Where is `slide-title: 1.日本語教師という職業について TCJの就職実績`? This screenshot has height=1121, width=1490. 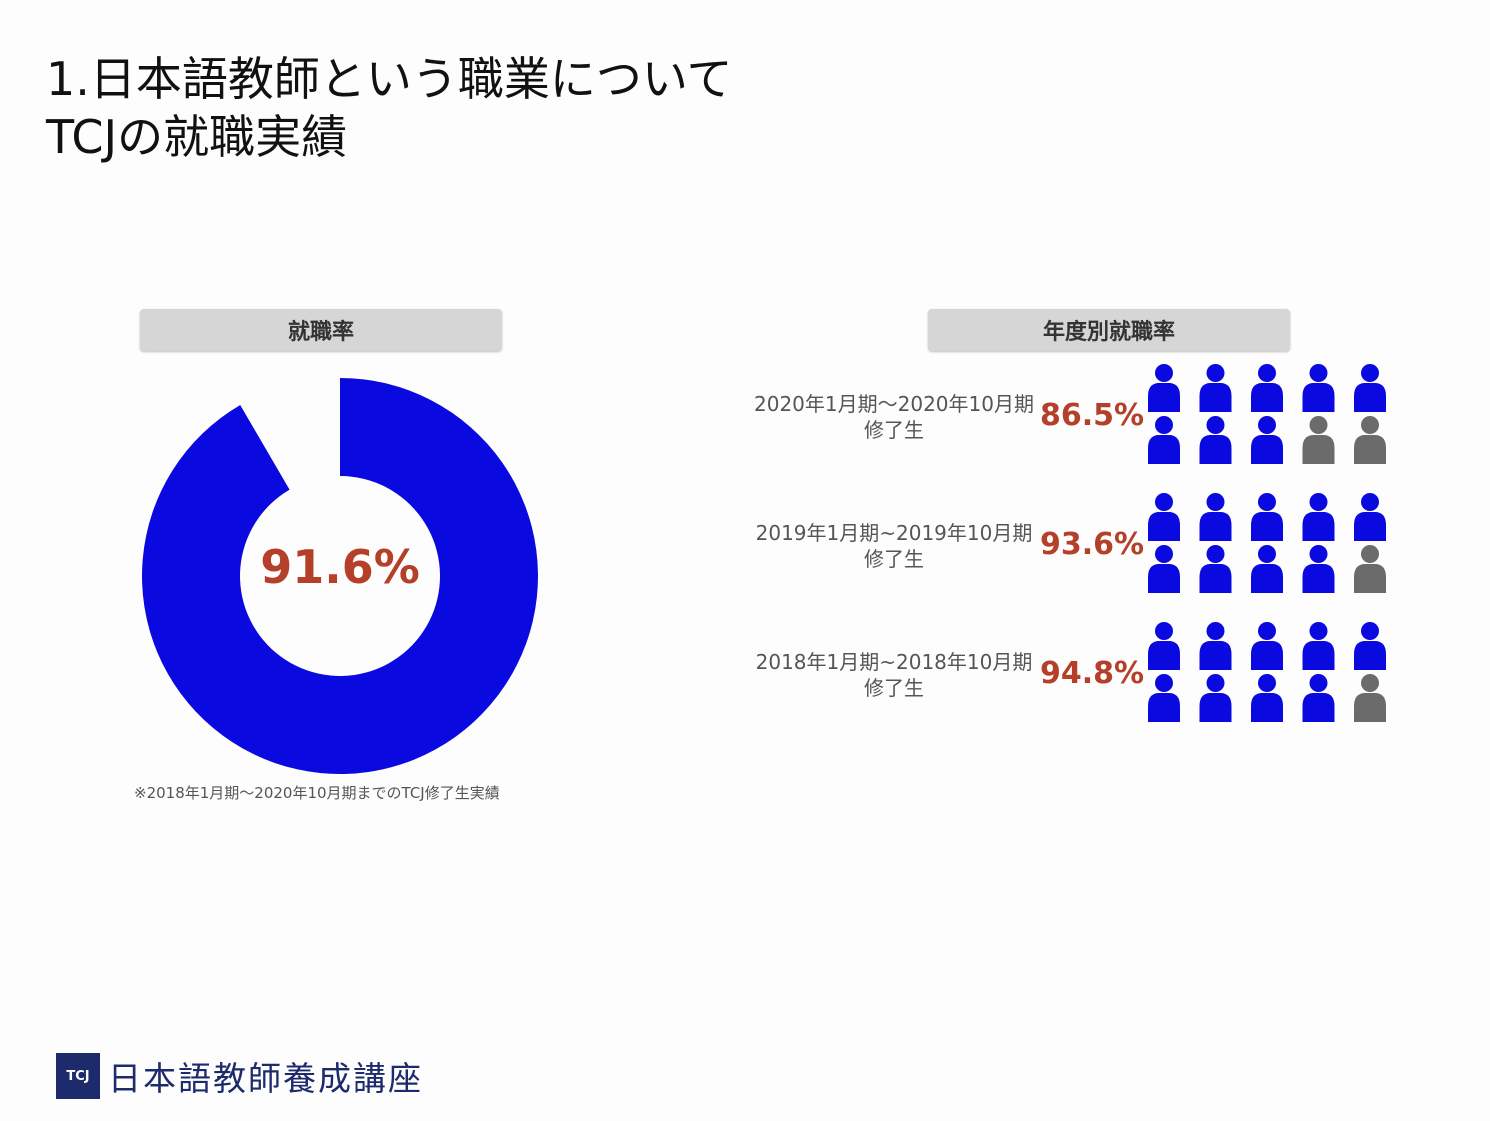 slide-title: 1.日本語教師という職業について TCJの就職実績 is located at coordinates (389, 108).